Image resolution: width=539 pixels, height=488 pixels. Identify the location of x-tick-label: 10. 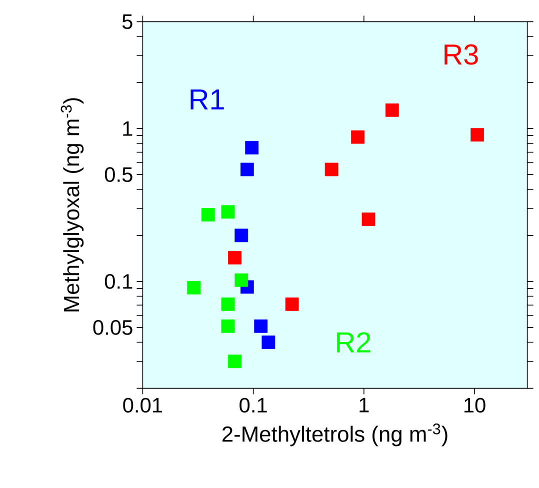
(475, 405).